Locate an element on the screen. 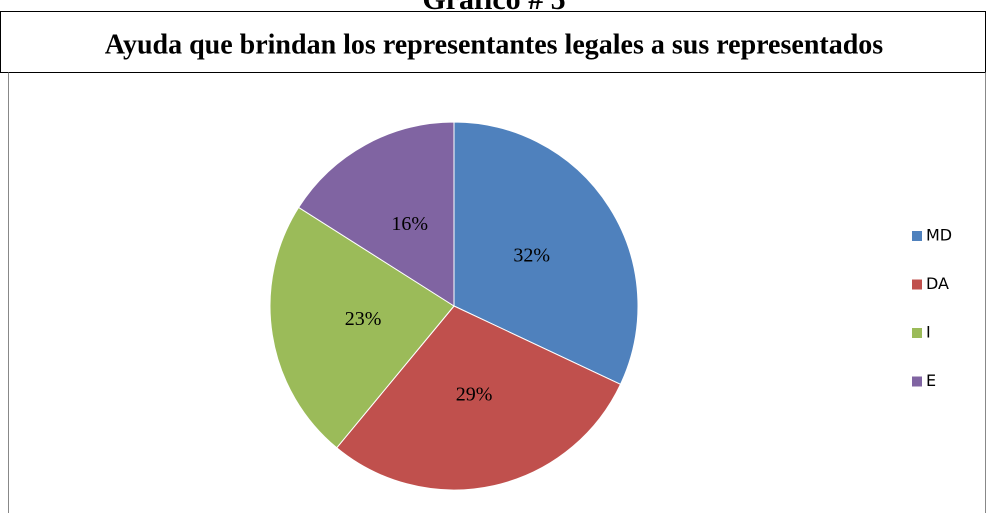 The height and width of the screenshot is (513, 987). legend-label: I is located at coordinates (928, 332).